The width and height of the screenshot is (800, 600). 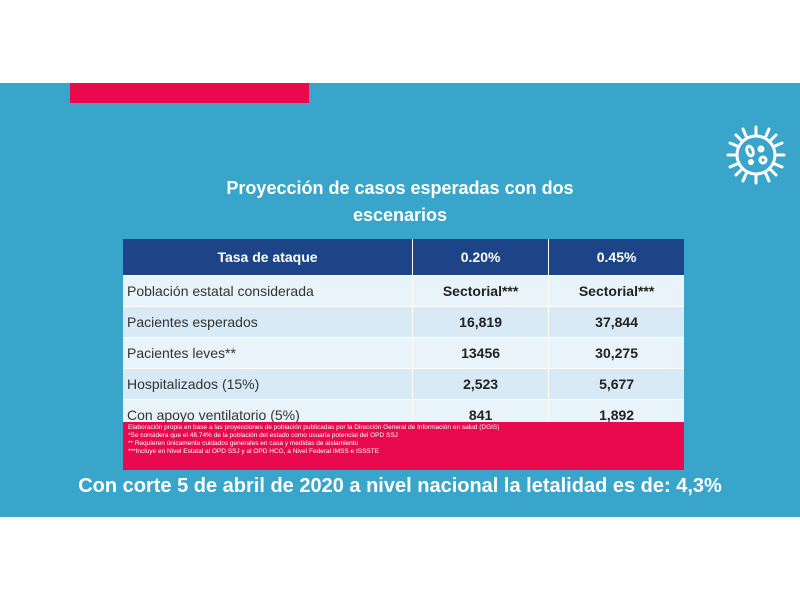 What do you see at coordinates (400, 215) in the screenshot?
I see `title-line-2: escenarios` at bounding box center [400, 215].